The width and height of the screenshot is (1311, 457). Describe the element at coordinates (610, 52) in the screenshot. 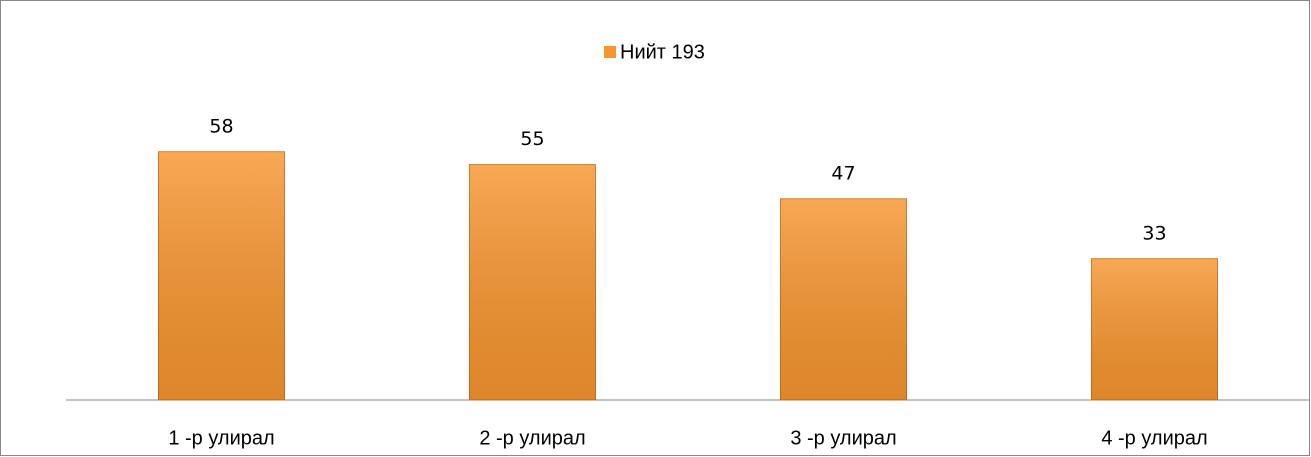

I see `legend-swatch` at that location.